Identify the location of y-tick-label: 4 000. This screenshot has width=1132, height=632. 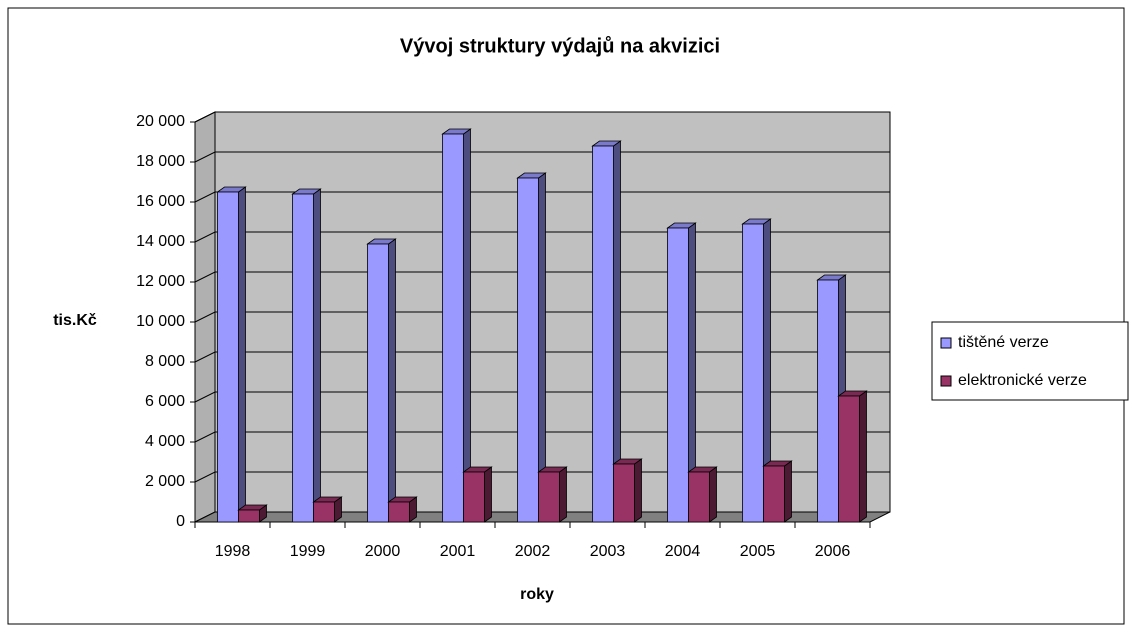
(165, 441).